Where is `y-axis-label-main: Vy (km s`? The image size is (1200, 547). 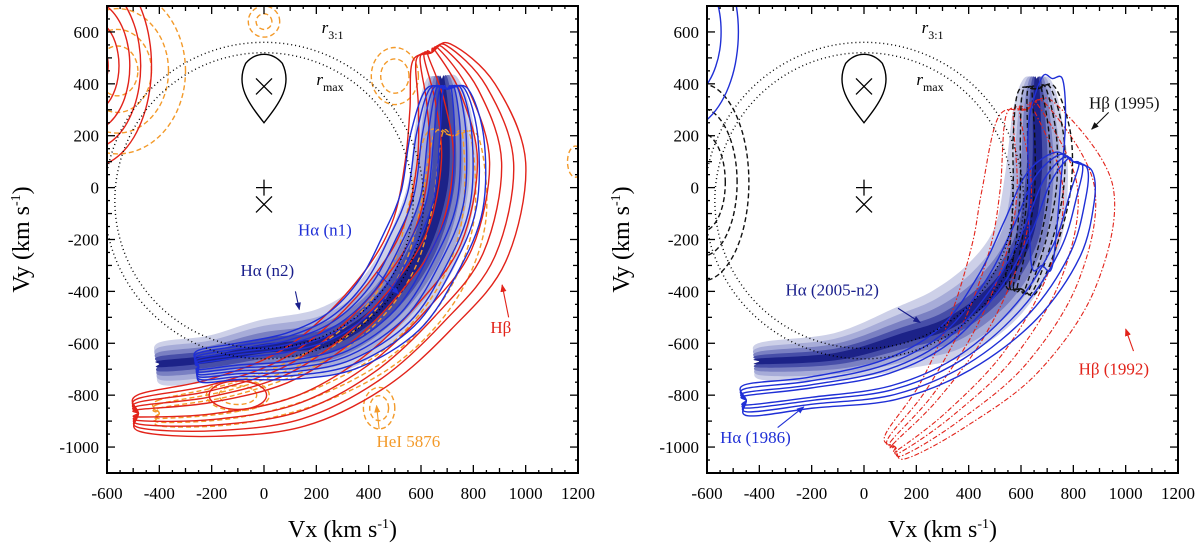 y-axis-label-main: Vy (km s is located at coordinates (22, 249).